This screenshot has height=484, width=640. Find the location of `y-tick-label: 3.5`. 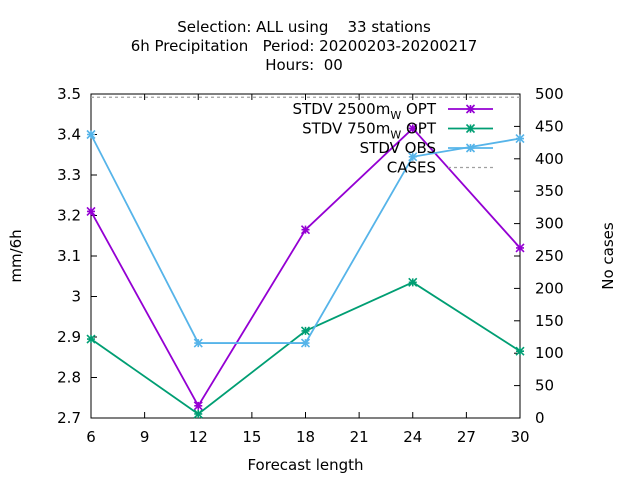

y-tick-label: 3.5 is located at coordinates (69, 94).